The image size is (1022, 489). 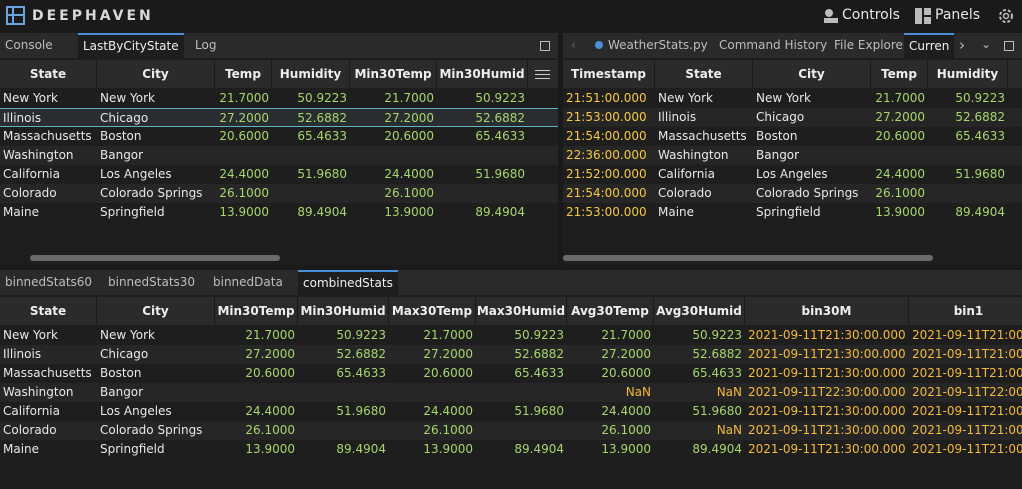 What do you see at coordinates (279, 193) in the screenshot?
I see `row: ColoradoColorado Springs26.100026.1000` at bounding box center [279, 193].